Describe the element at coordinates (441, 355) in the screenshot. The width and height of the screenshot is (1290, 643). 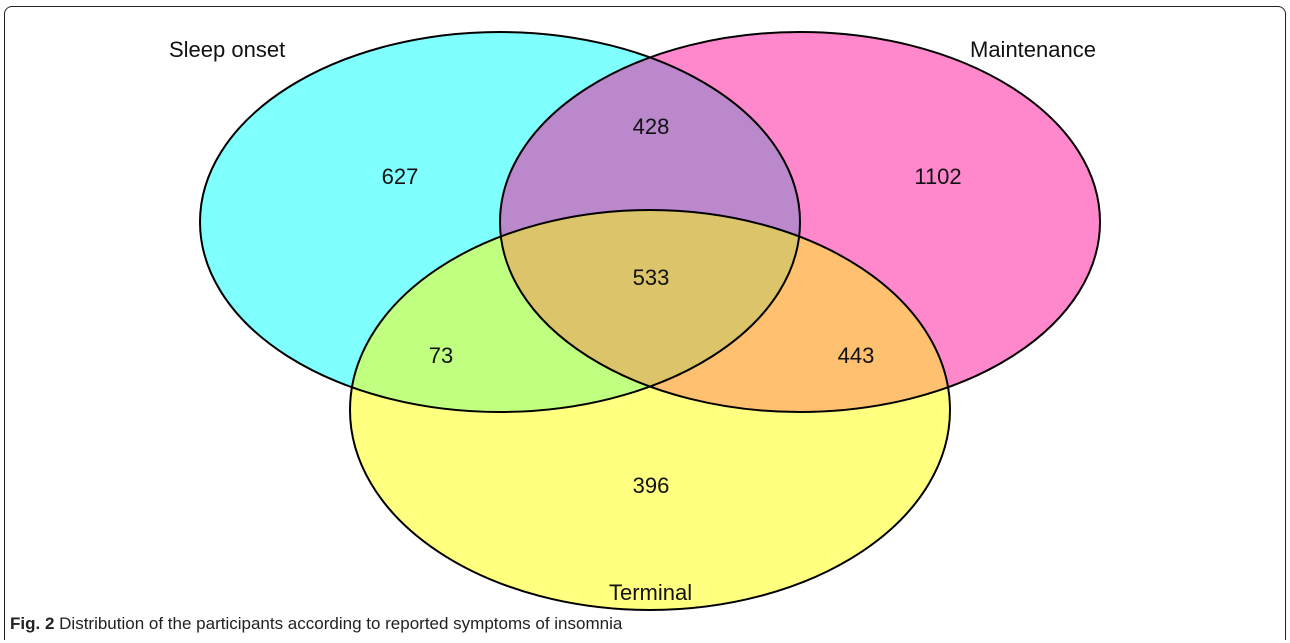
I see `count-sleep-onset-terminal: 73` at that location.